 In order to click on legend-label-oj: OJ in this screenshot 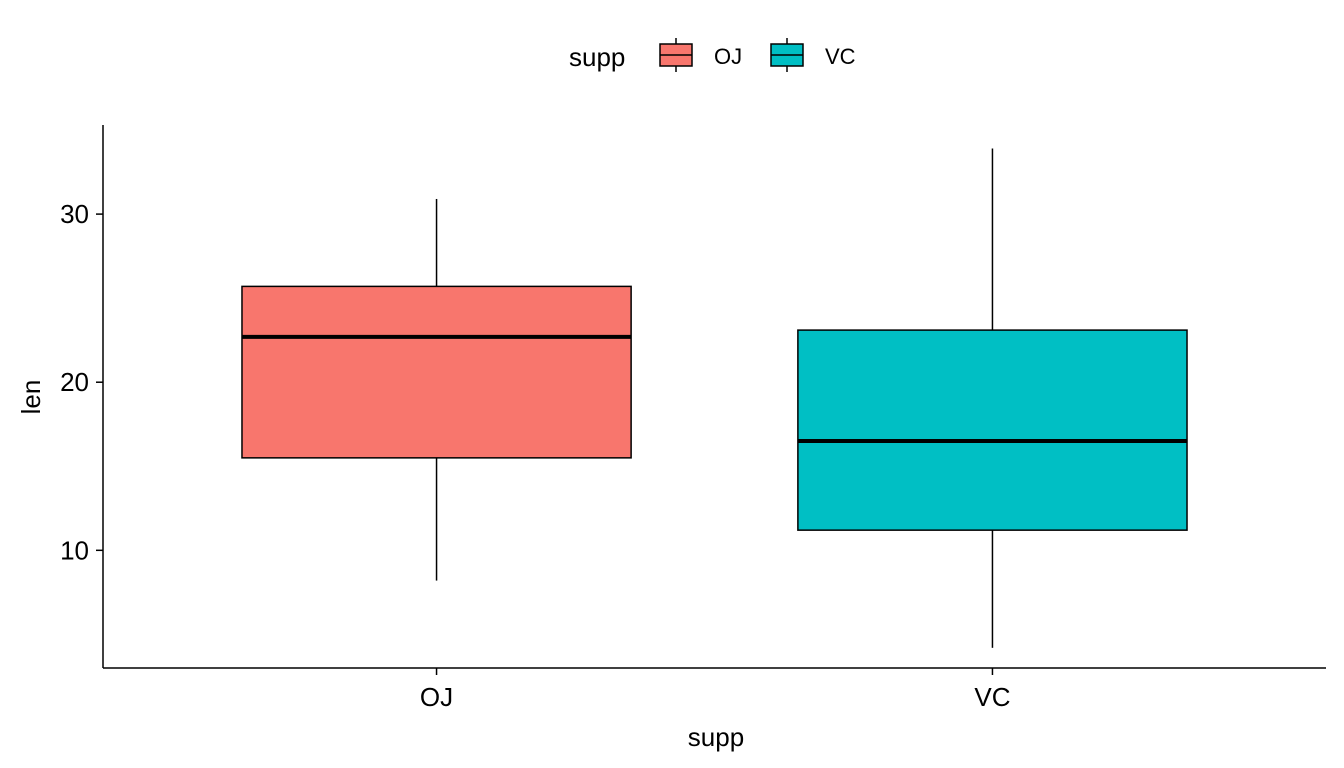, I will do `click(728, 56)`.